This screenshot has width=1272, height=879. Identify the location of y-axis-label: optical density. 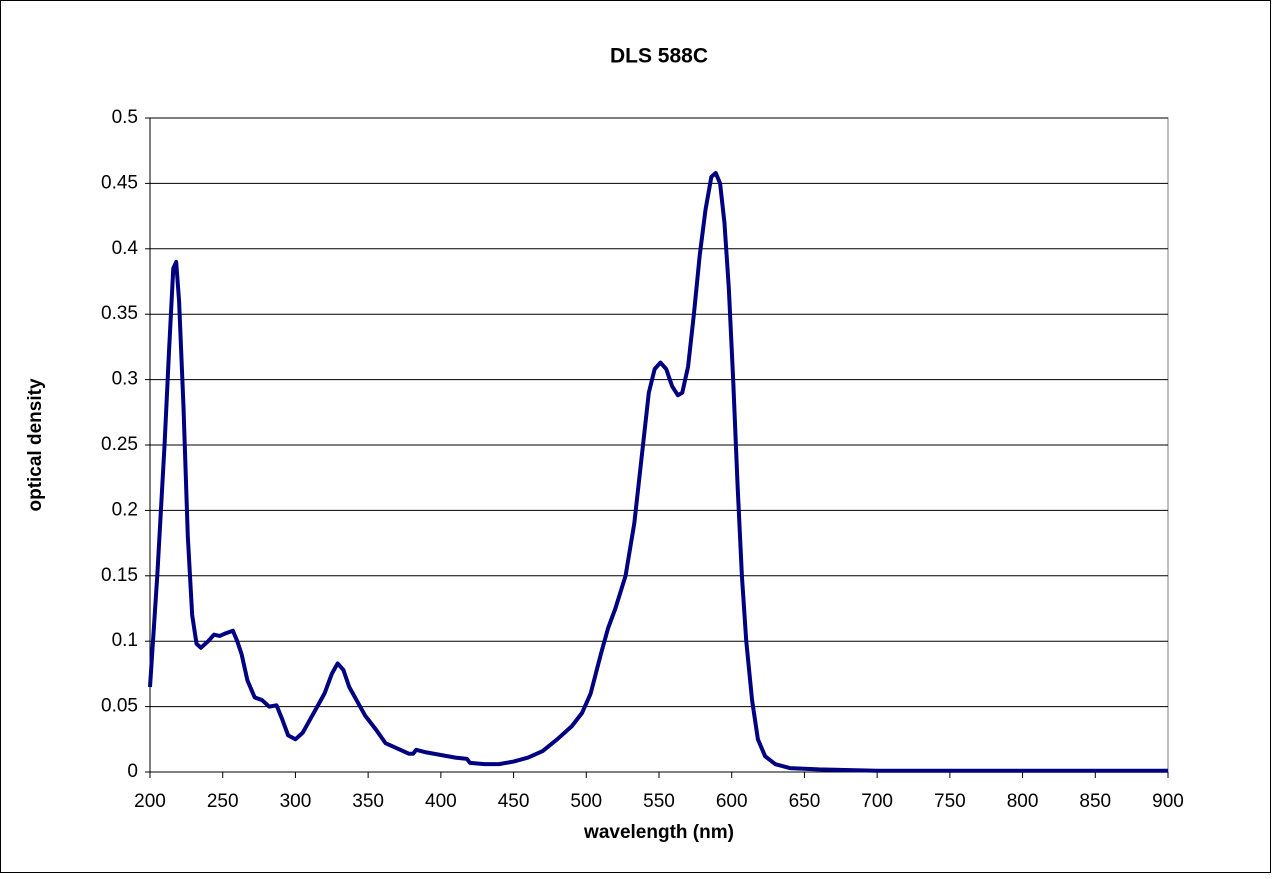
(35, 444).